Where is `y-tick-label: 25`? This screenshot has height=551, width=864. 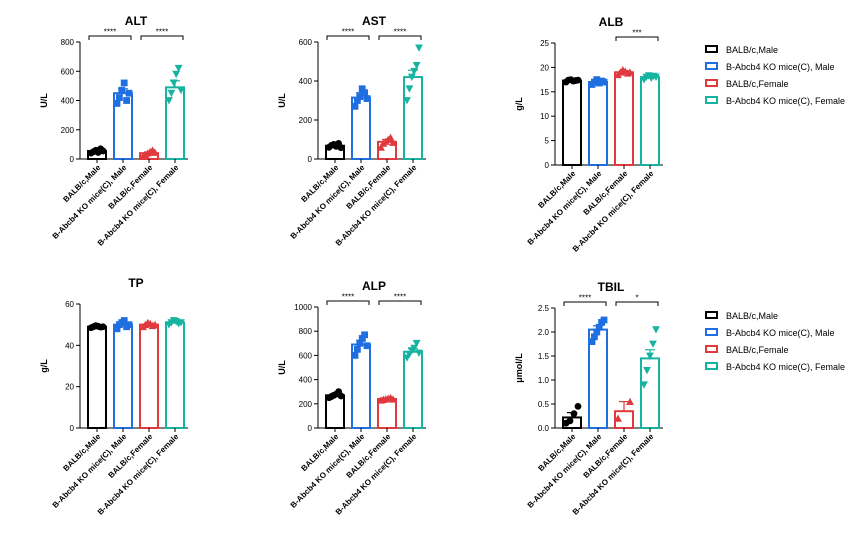
y-tick-label: 25 is located at coordinates (544, 43).